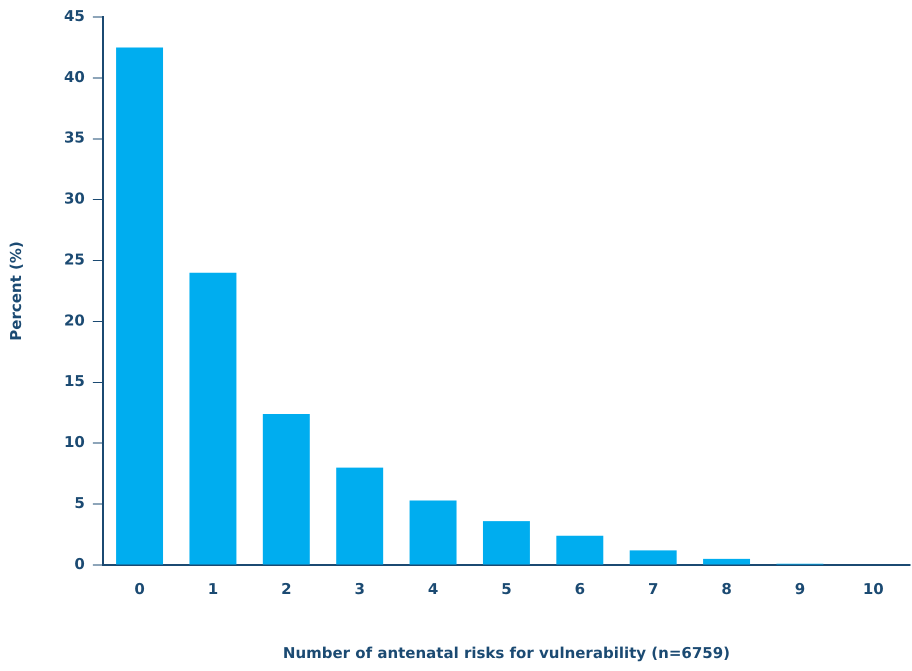 This screenshot has height=671, width=912. Describe the element at coordinates (139, 589) in the screenshot. I see `x-tick-label: 0` at that location.